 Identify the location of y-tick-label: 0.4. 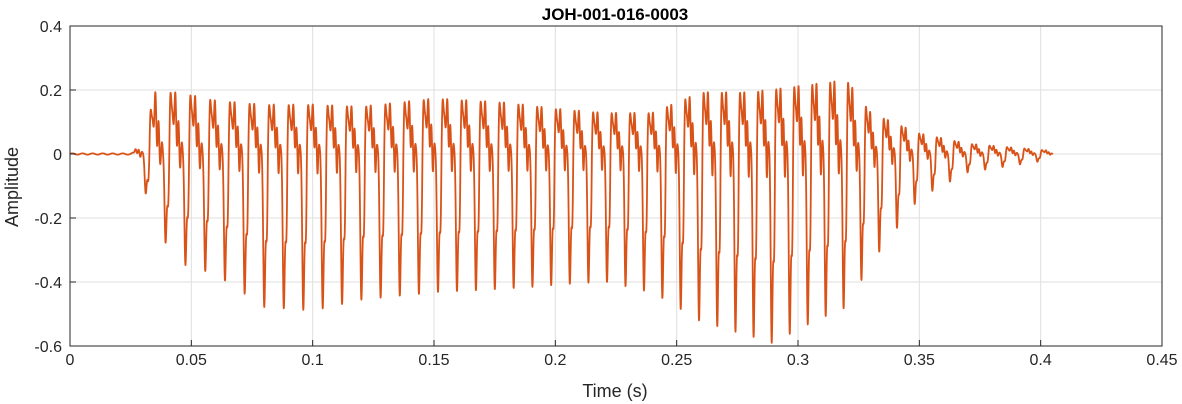
(51, 27).